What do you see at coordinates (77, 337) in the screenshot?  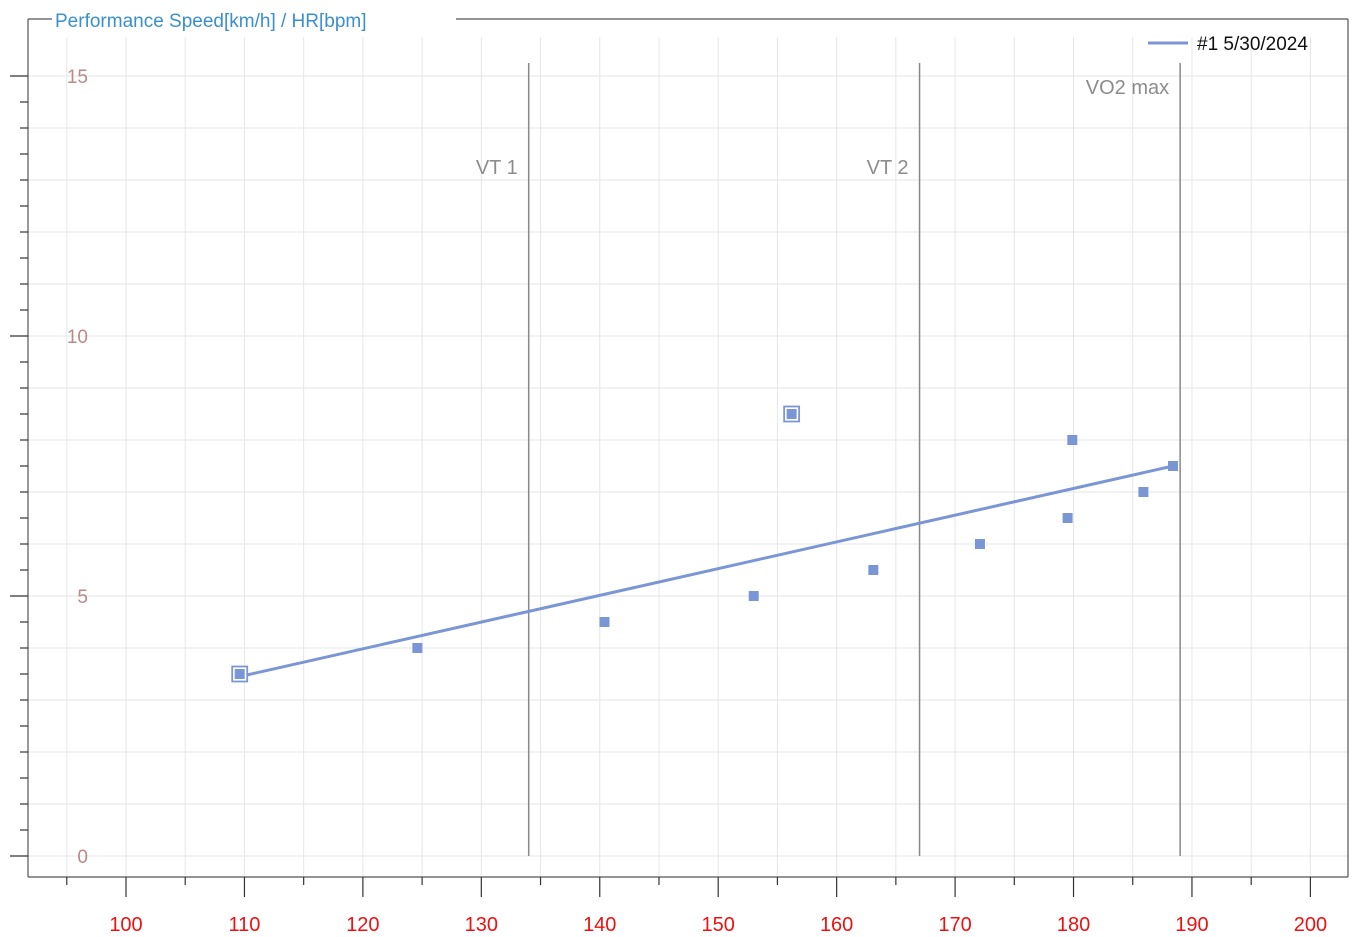 I see `y-tick-label: 10` at bounding box center [77, 337].